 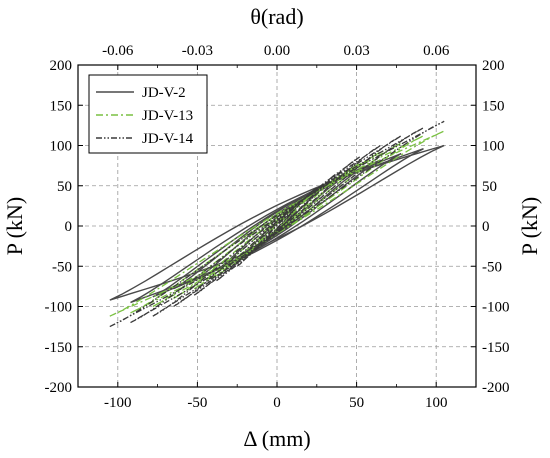 I want to click on y-tick-label-right: 0, so click(x=486, y=227).